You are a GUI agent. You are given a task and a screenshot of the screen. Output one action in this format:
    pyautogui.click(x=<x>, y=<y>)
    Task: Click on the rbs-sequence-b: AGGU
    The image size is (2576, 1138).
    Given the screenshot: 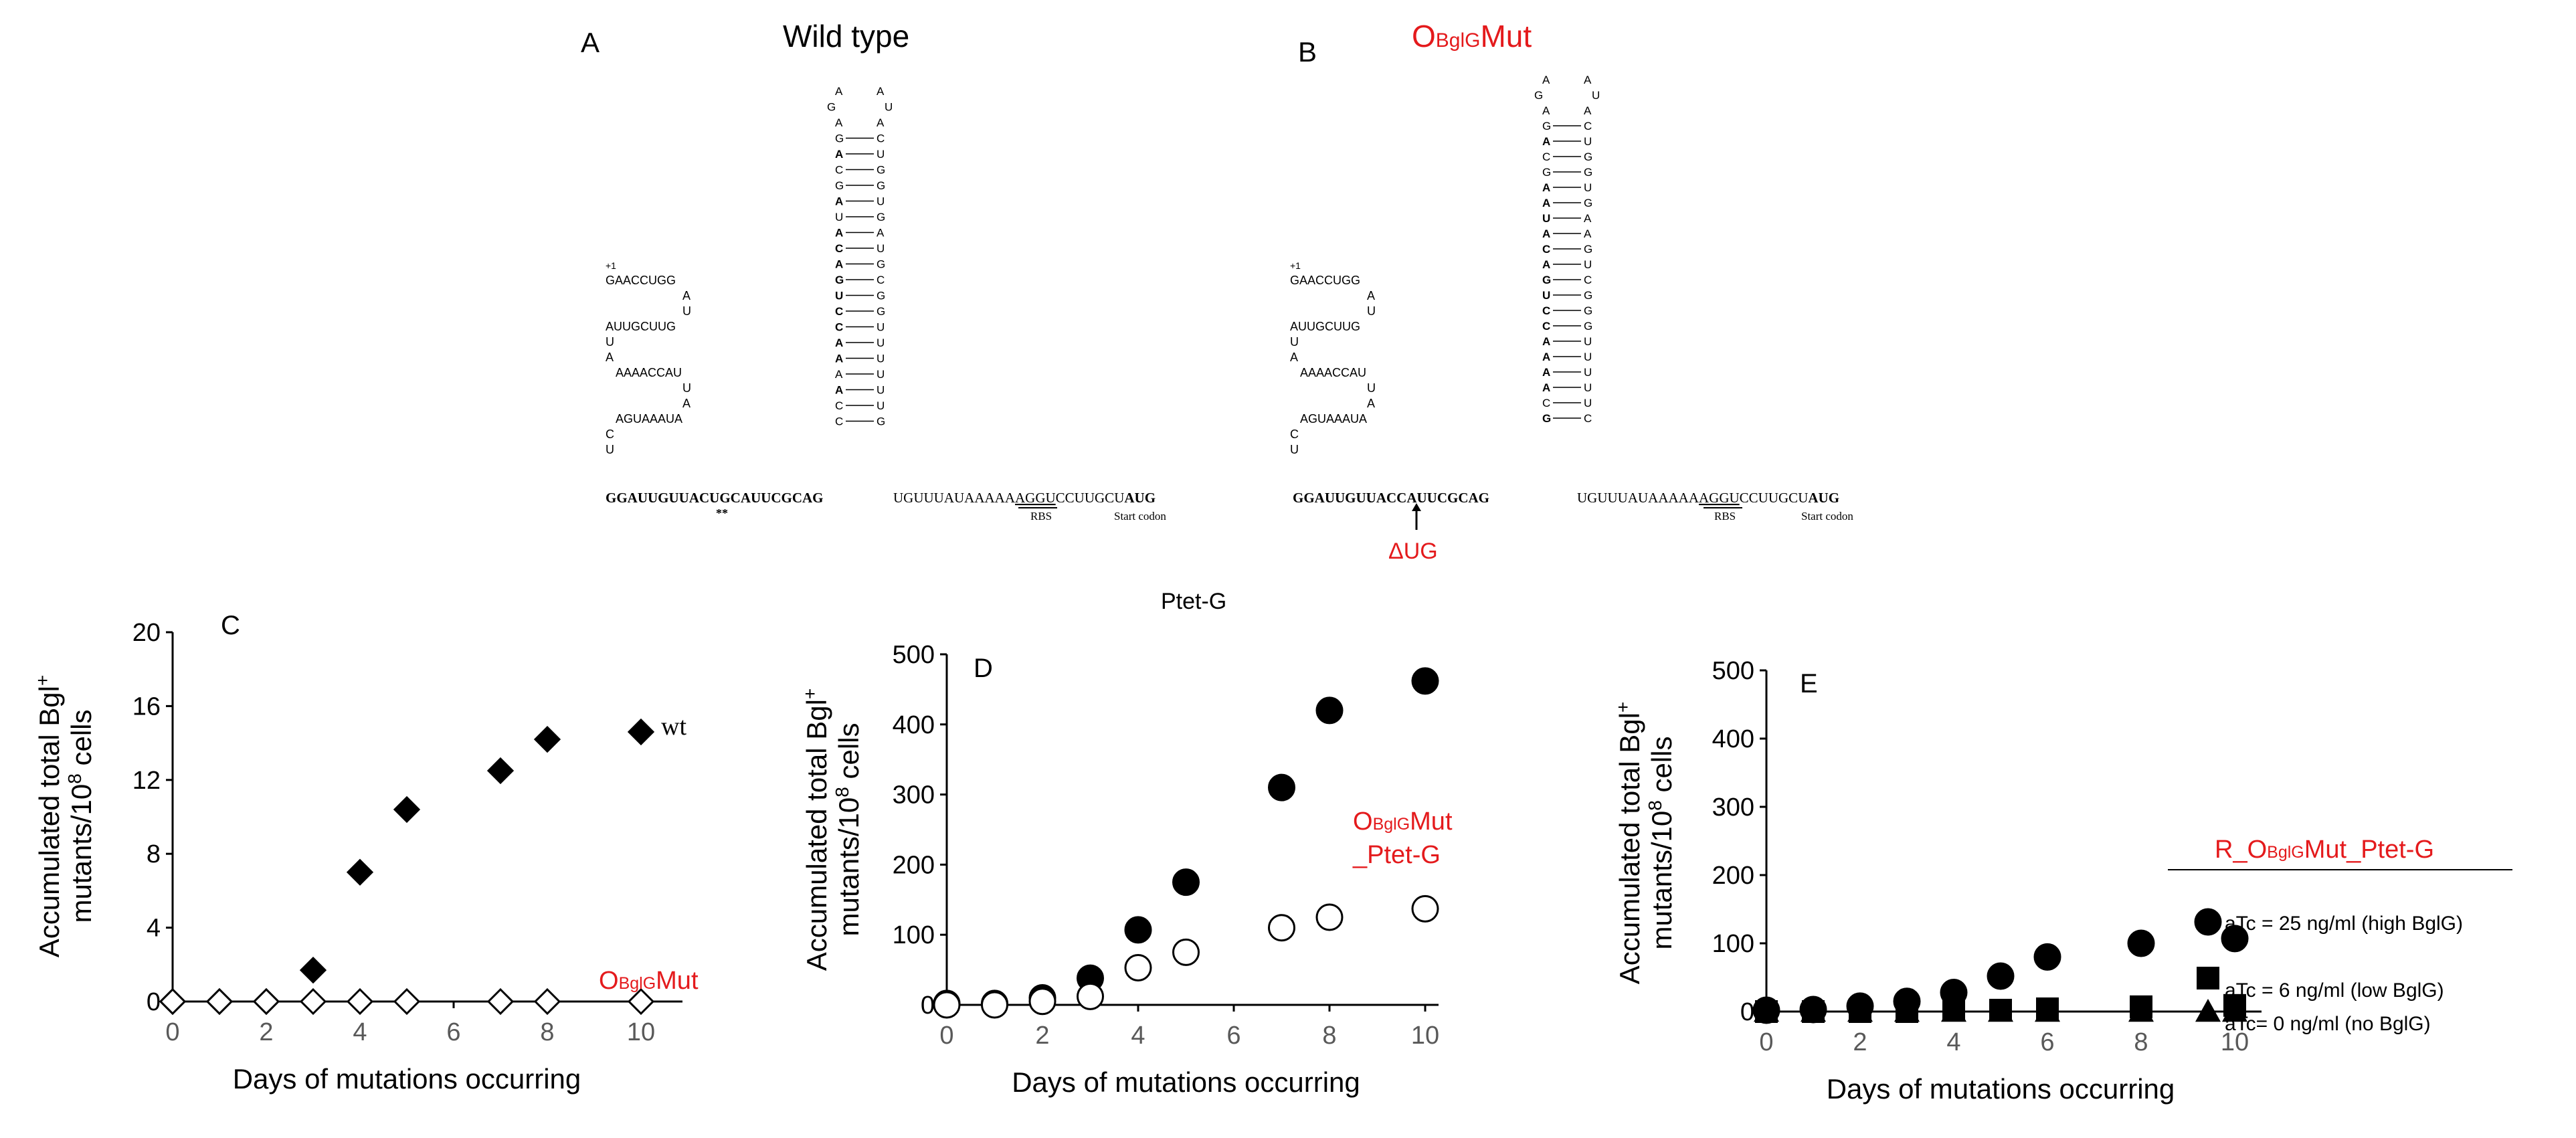 What is the action you would take?
    pyautogui.click(x=1719, y=498)
    